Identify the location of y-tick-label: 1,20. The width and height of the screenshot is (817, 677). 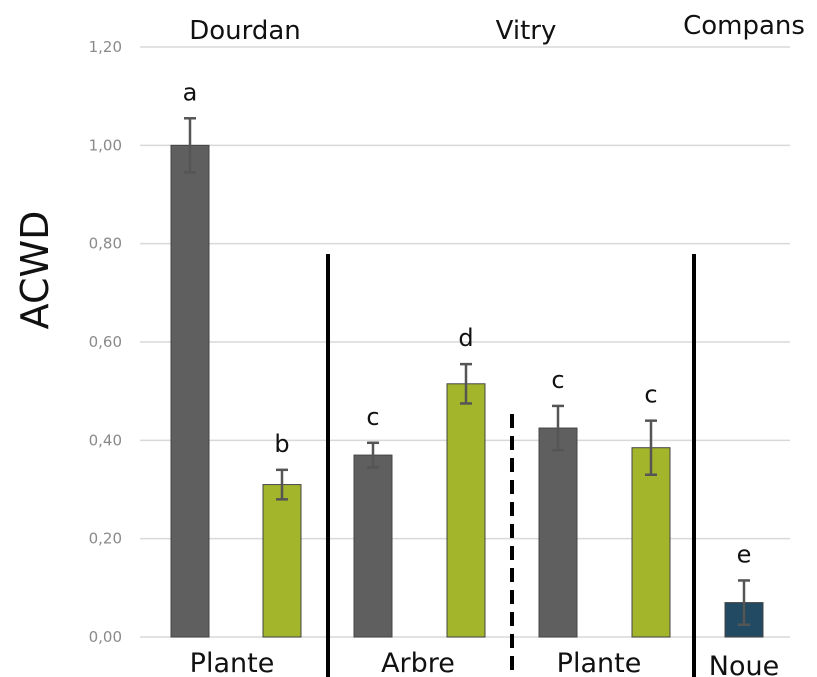
(105, 47).